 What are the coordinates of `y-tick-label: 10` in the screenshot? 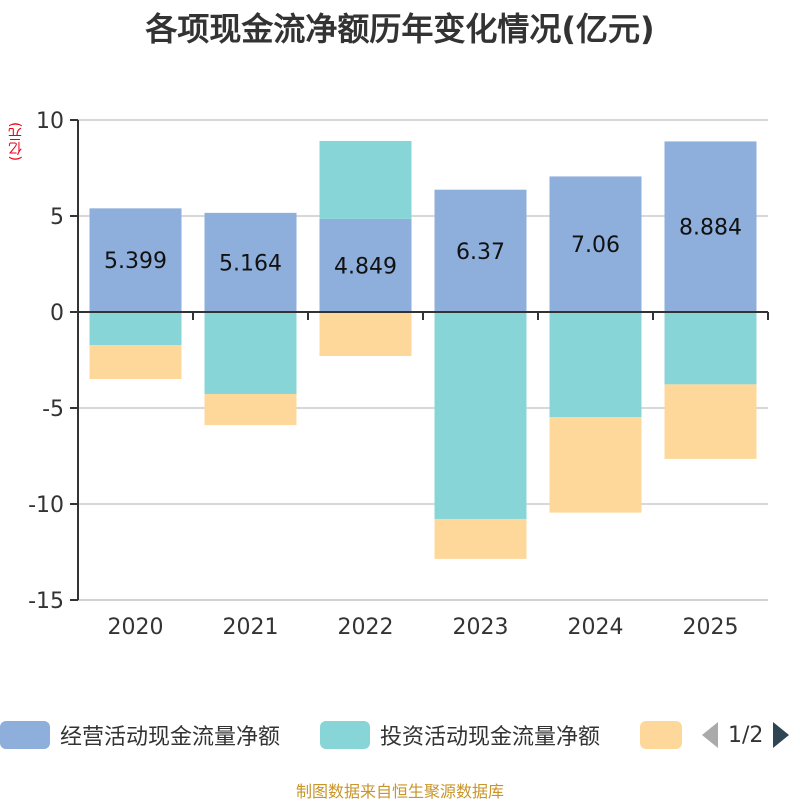 It's located at (50, 121).